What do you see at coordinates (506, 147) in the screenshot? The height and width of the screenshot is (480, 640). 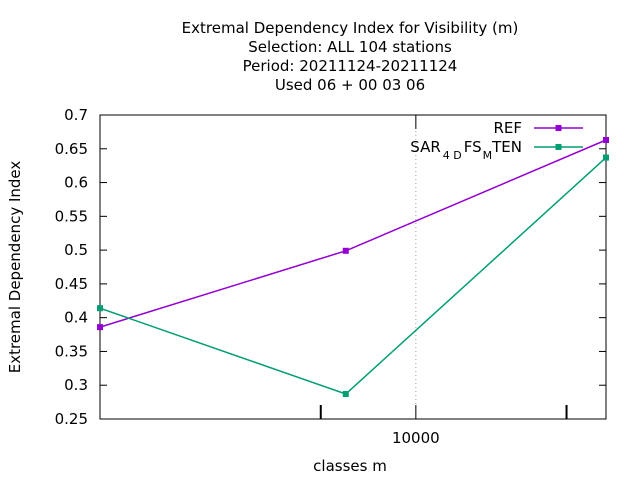 I see `legend-label-sar-part-e: TEN` at bounding box center [506, 147].